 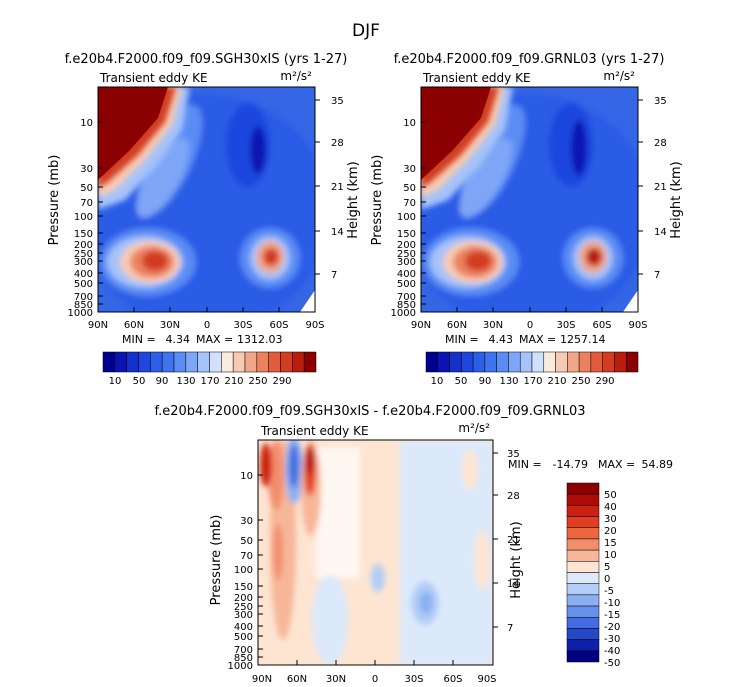 What do you see at coordinates (54, 200) in the screenshot?
I see `panel-1-ylabel: Pressure (mb)` at bounding box center [54, 200].